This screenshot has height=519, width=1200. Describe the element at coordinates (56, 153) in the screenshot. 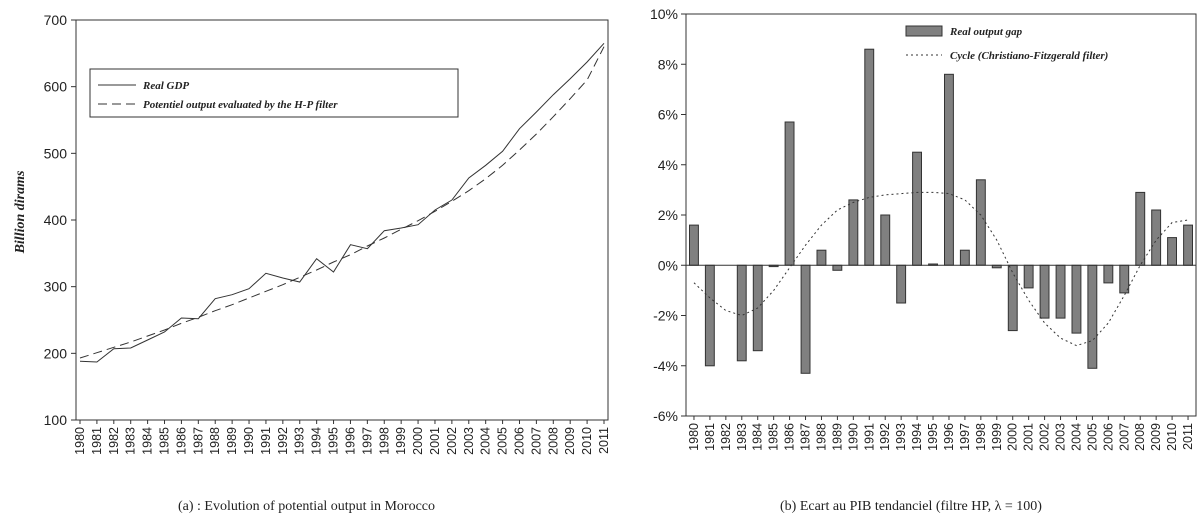

I see `y-tick-label: 500` at that location.